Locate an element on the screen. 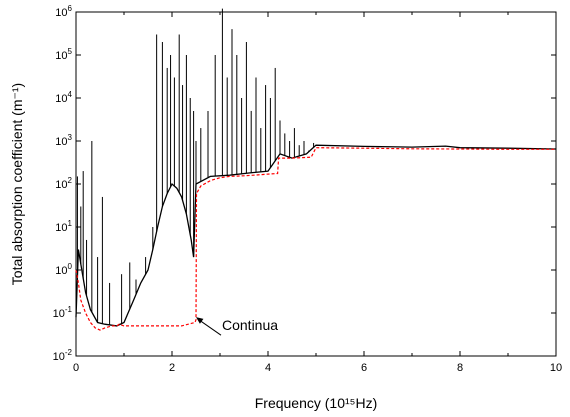 The width and height of the screenshot is (570, 417). y-tick-label: 10⁻² is located at coordinates (63, 355).